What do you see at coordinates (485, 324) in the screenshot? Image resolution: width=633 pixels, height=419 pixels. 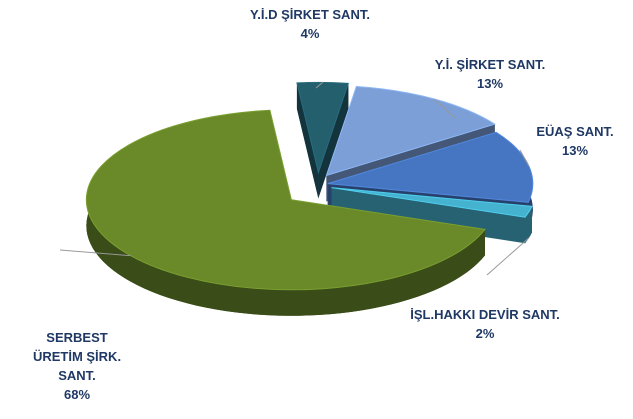 I see `slice-label: İŞL.HAKKI DEVİR SANT. 2%` at bounding box center [485, 324].